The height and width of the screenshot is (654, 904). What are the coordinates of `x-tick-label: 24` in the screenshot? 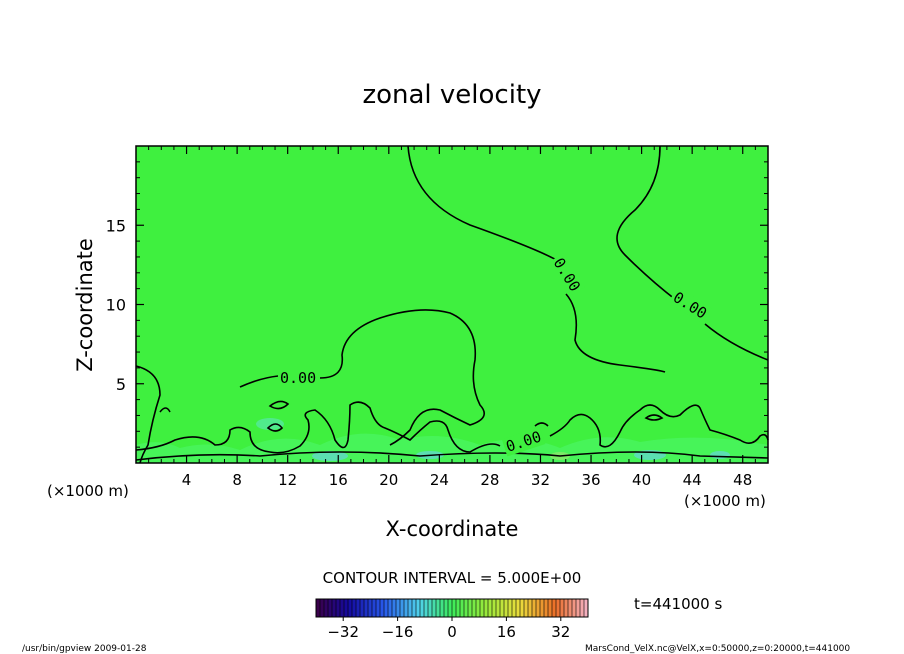 It's located at (439, 480).